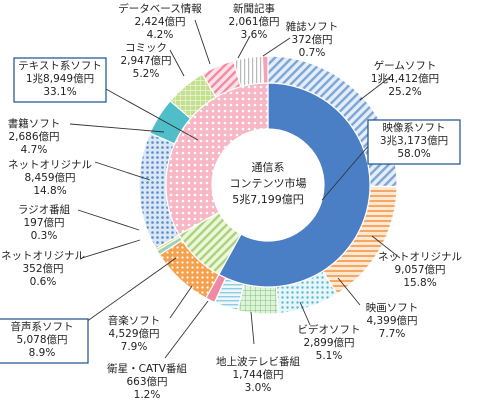 This screenshot has width=480, height=406. What do you see at coordinates (254, 8) in the screenshot?
I see `outer-label-13-name: 新聞記事` at bounding box center [254, 8].